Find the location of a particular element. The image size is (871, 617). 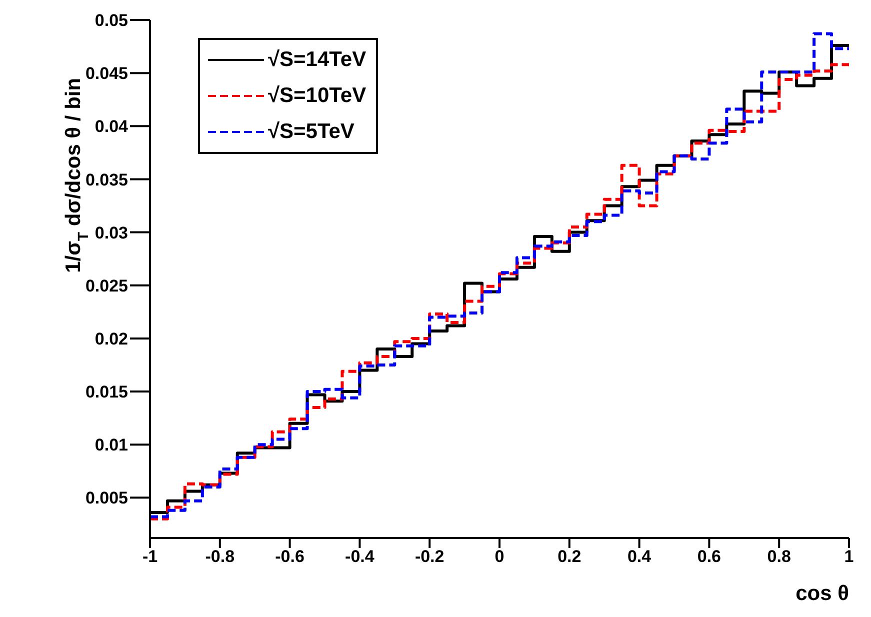

legend-label: √S=5TeV is located at coordinates (311, 132).